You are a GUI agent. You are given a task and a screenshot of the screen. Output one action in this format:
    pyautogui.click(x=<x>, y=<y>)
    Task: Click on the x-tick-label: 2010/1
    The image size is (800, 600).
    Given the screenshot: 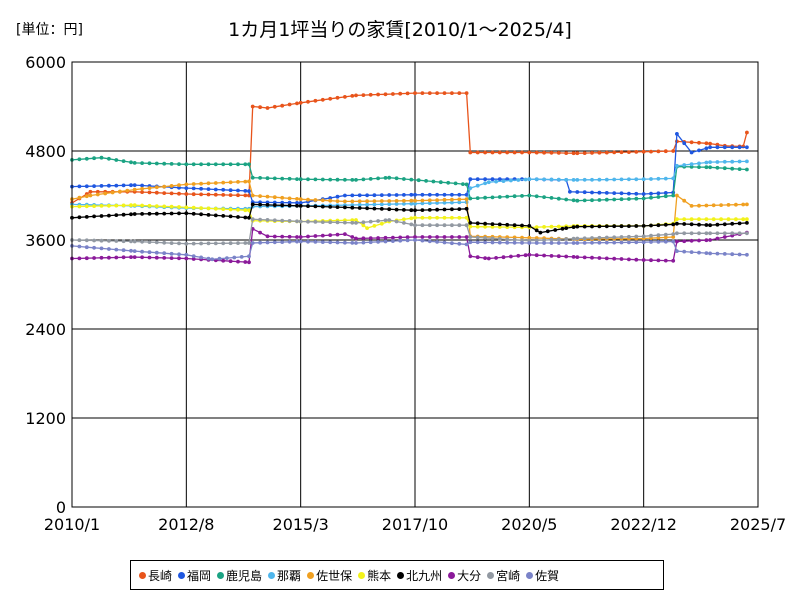 What is the action you would take?
    pyautogui.click(x=72, y=524)
    